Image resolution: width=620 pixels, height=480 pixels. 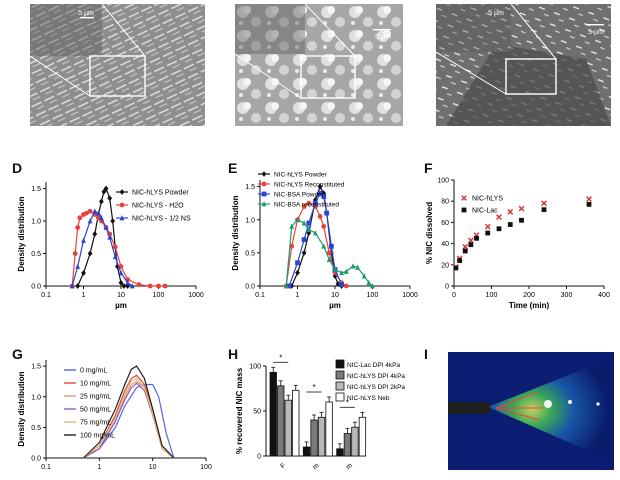 What do you see at coordinates (373, 365) in the screenshot?
I see `legend-label: NIC-Lac DPI 4kPa` at bounding box center [373, 365].